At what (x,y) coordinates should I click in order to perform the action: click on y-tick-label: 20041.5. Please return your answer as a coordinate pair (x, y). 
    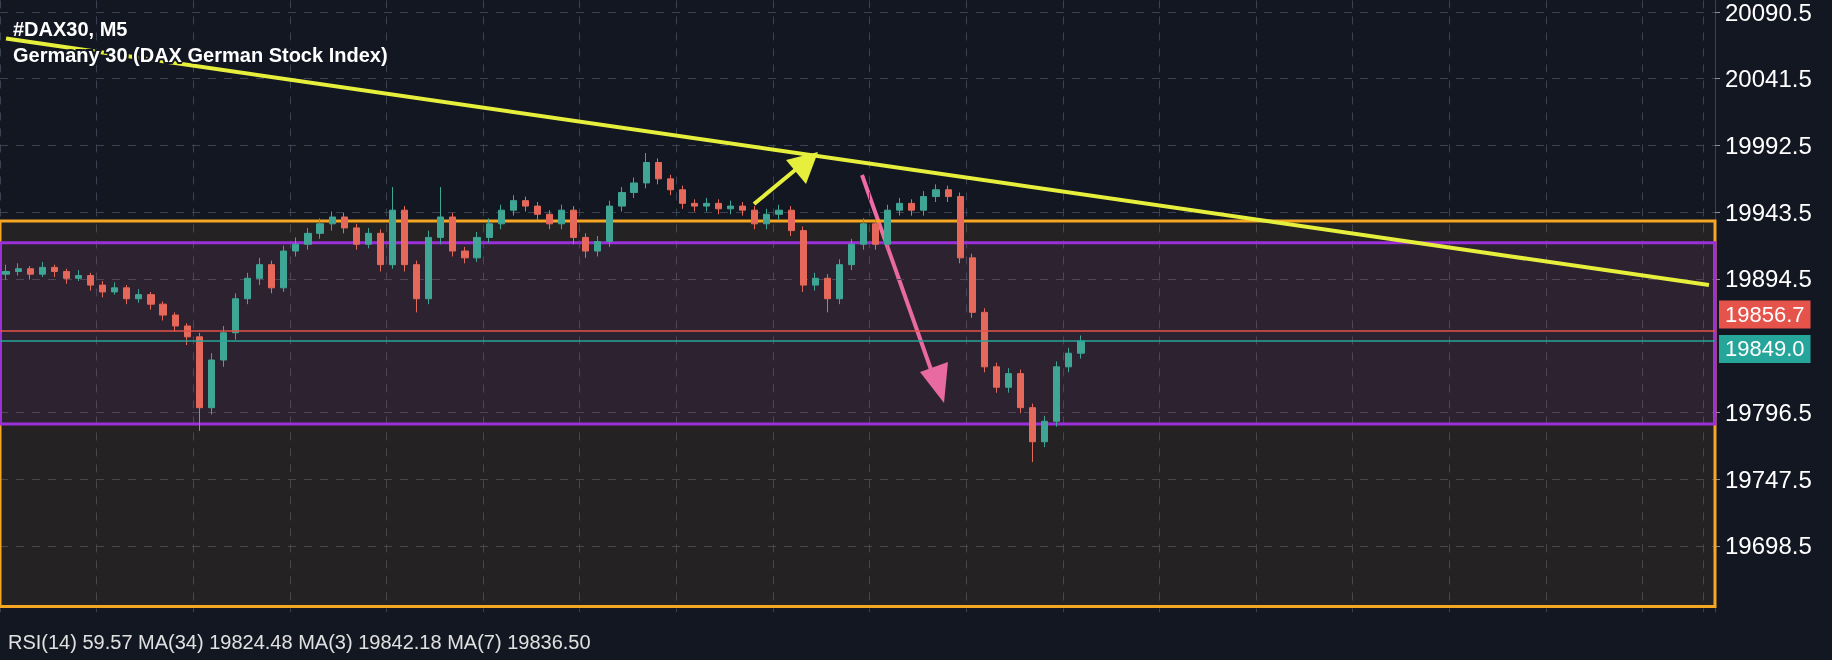
    Looking at the image, I should click on (1768, 79).